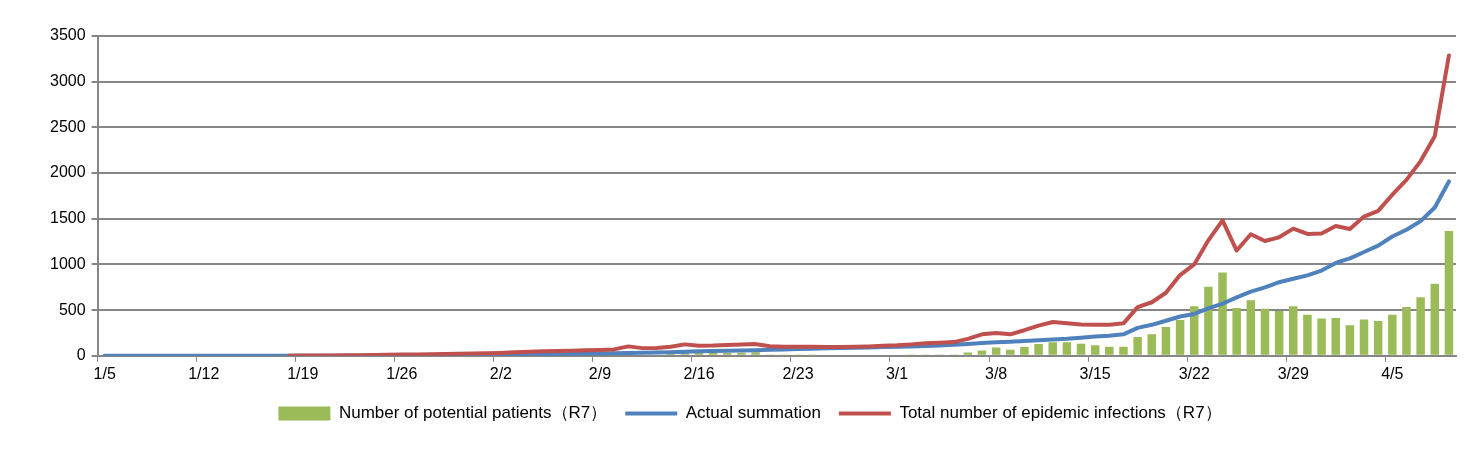 Image resolution: width=1468 pixels, height=450 pixels. What do you see at coordinates (600, 373) in the screenshot?
I see `x-tick-label: 2/9` at bounding box center [600, 373].